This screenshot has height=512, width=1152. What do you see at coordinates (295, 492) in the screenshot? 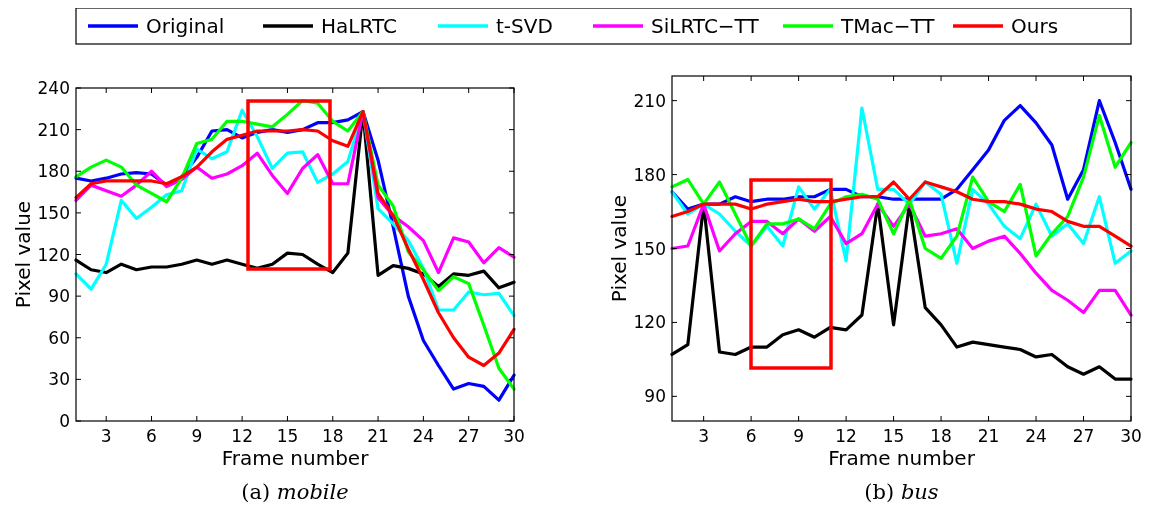
I see `text: (a) mobile` at bounding box center [295, 492].